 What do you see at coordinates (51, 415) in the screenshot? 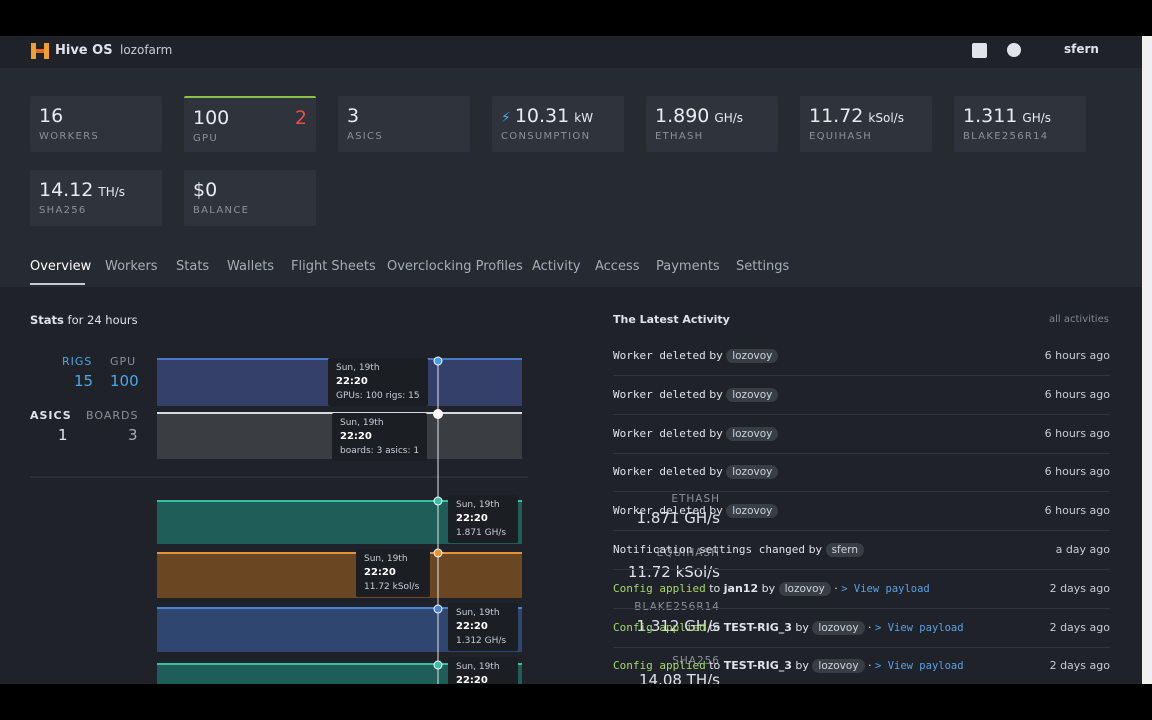
I see `asics-label: ASICS` at bounding box center [51, 415].